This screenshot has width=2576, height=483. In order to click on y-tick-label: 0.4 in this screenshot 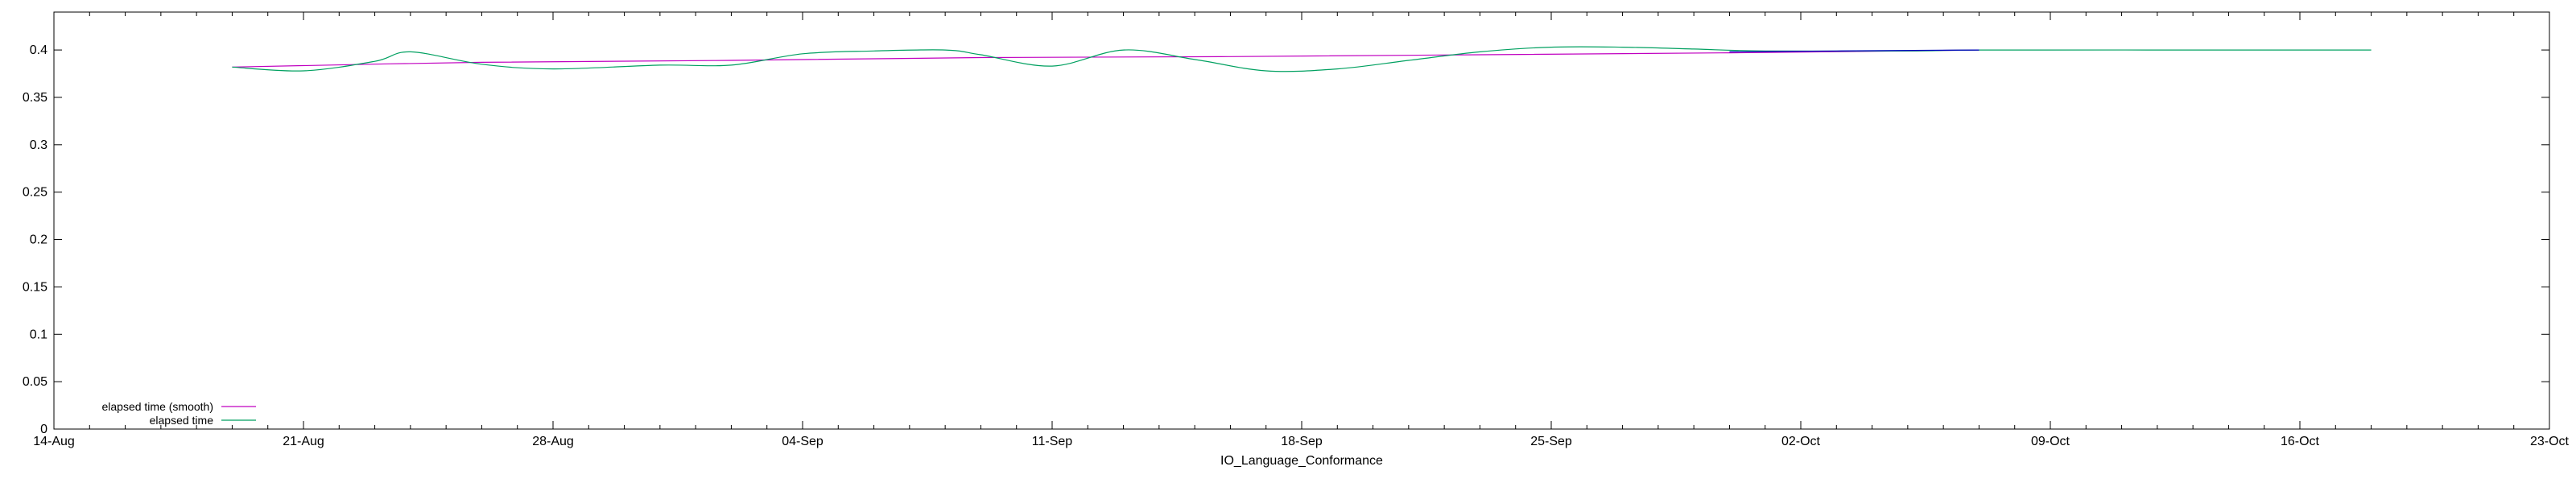, I will do `click(38, 50)`.